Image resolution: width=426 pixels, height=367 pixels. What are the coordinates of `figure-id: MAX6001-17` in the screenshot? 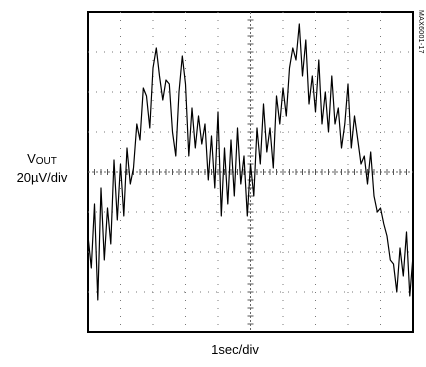 It's located at (420, 32).